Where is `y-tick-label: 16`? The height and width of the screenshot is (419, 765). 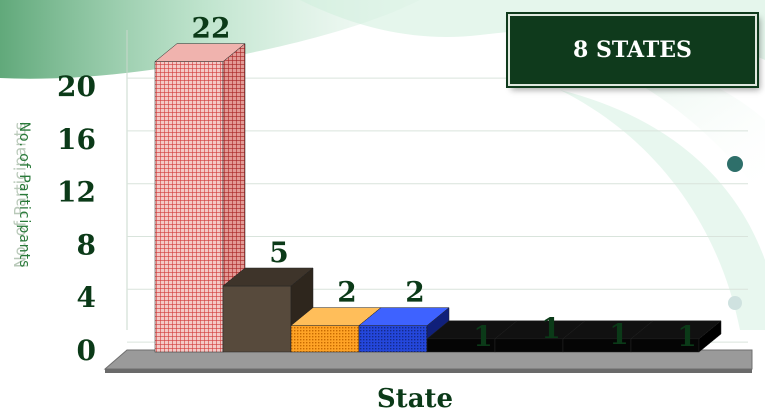 y-tick-label: 16 is located at coordinates (76, 139).